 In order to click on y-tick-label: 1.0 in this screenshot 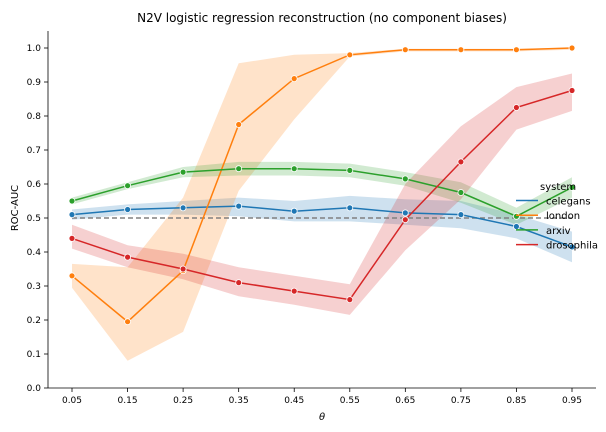, I will do `click(34, 49)`.